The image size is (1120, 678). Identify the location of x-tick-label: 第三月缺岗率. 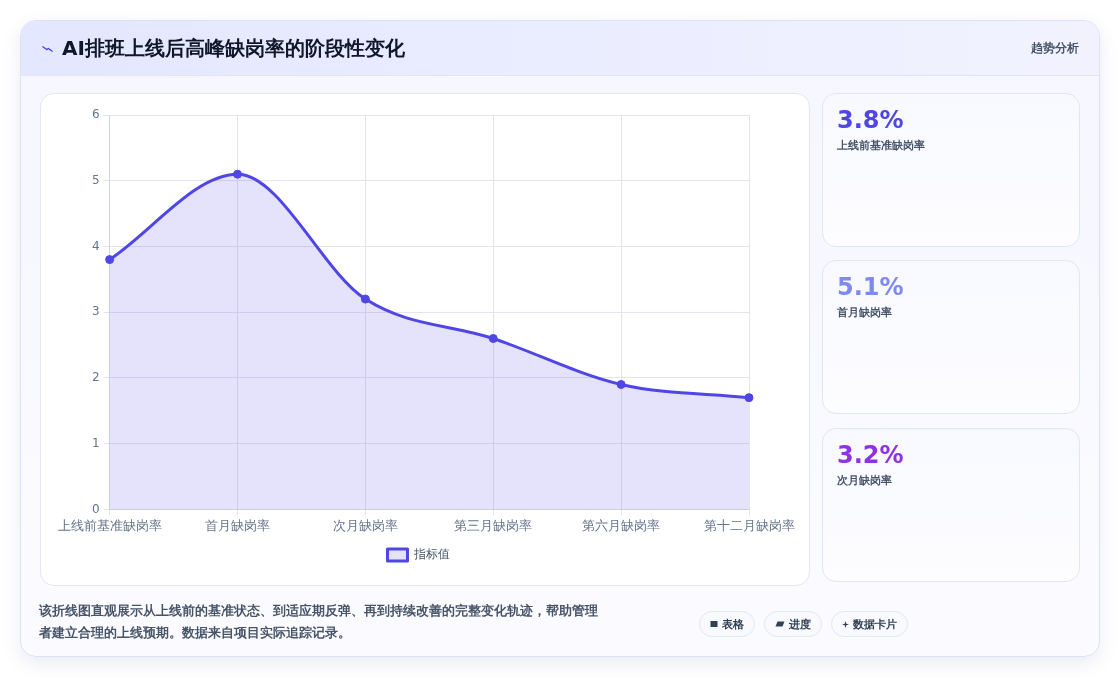
(493, 525).